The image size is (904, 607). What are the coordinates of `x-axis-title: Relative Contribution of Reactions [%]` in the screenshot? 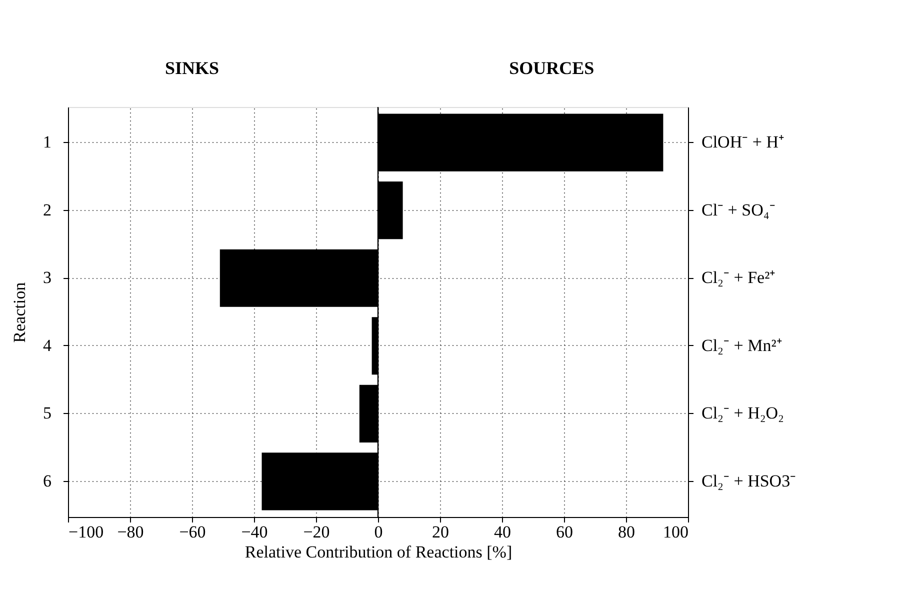 It's located at (378, 552).